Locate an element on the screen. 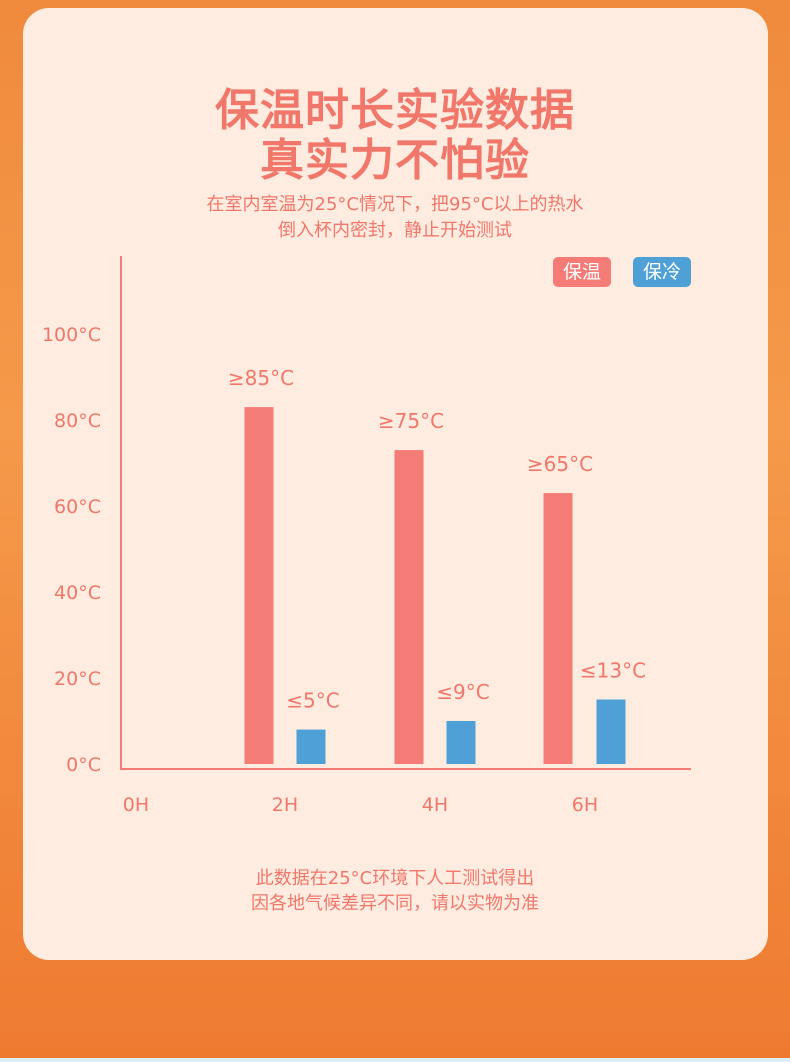  y-tick-label: 100°C is located at coordinates (71, 335).